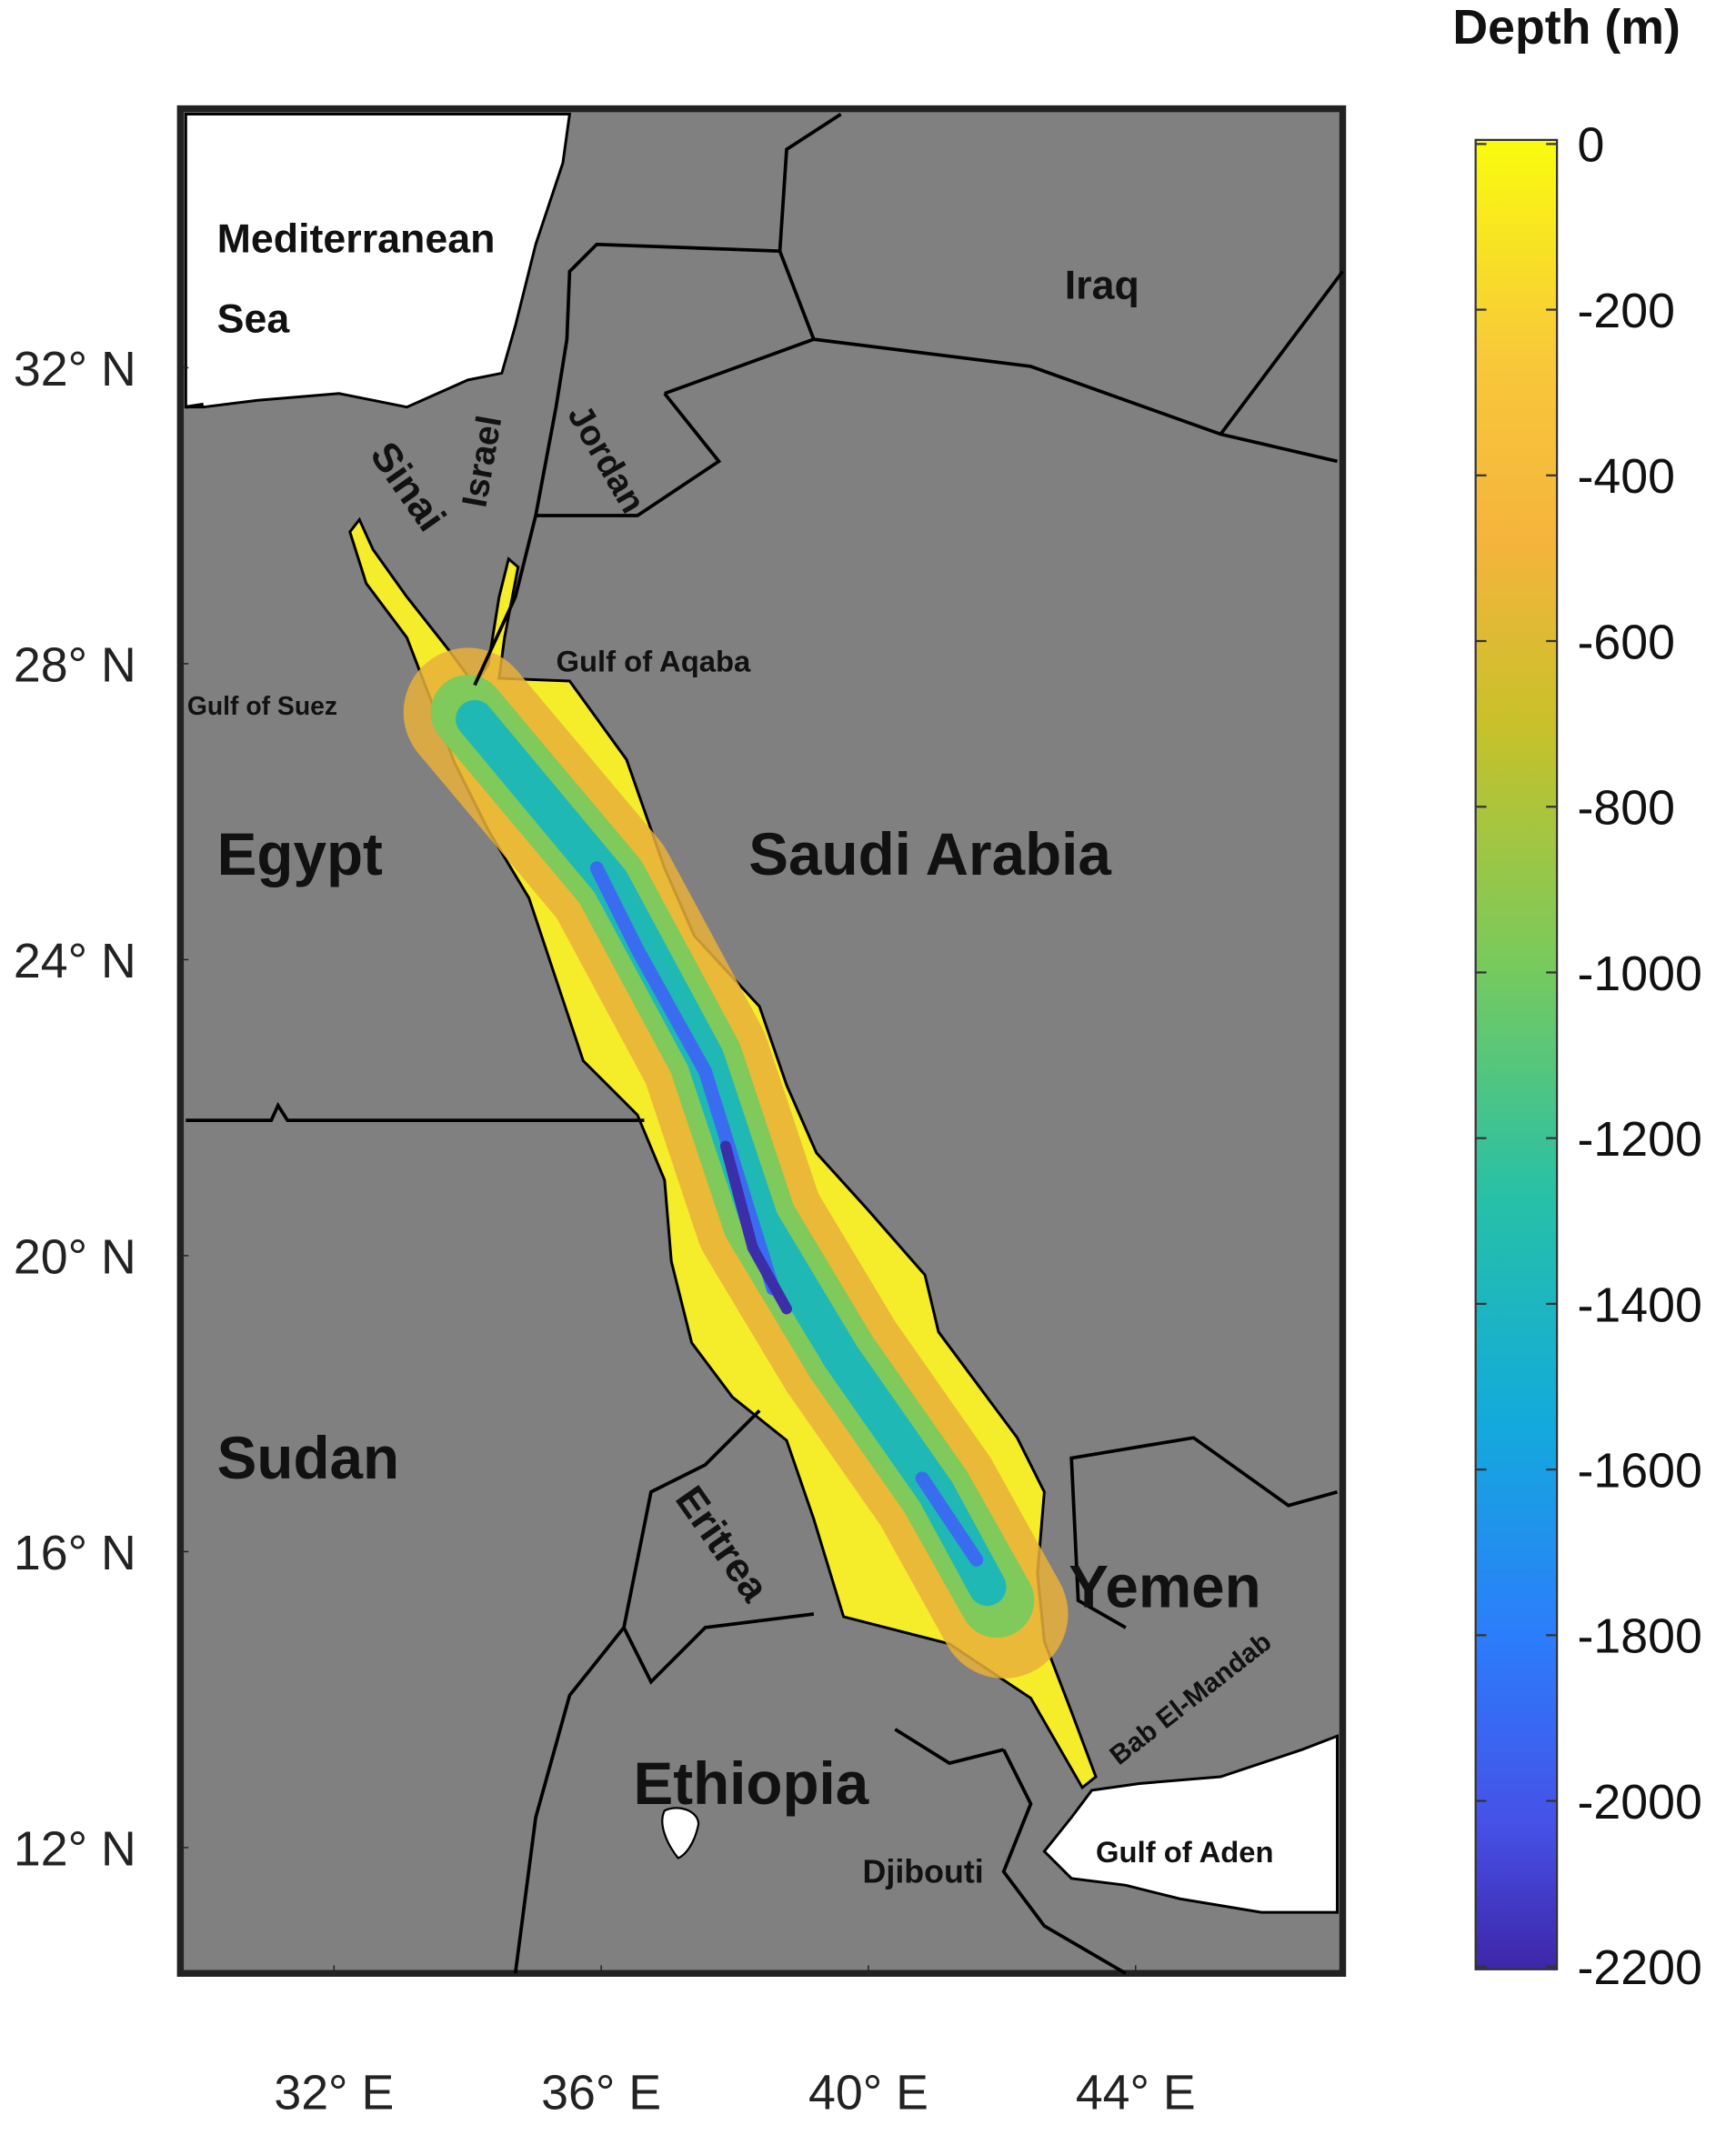 Image resolution: width=1736 pixels, height=2135 pixels. What do you see at coordinates (1626, 808) in the screenshot?
I see `colorbar-tick-label: -800` at bounding box center [1626, 808].